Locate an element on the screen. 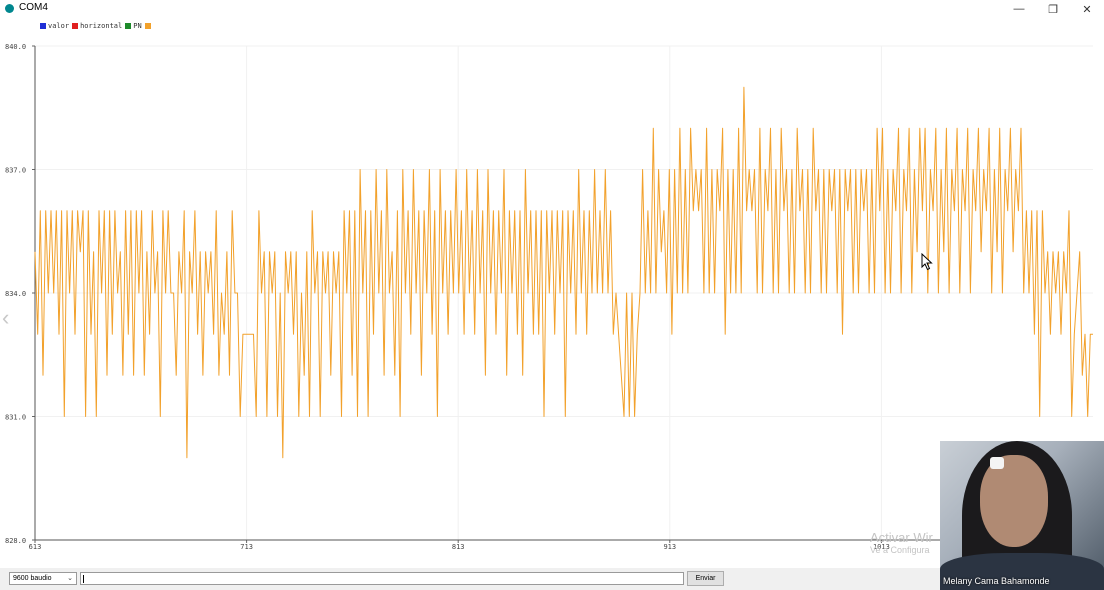  serial-send-input is located at coordinates (382, 578).